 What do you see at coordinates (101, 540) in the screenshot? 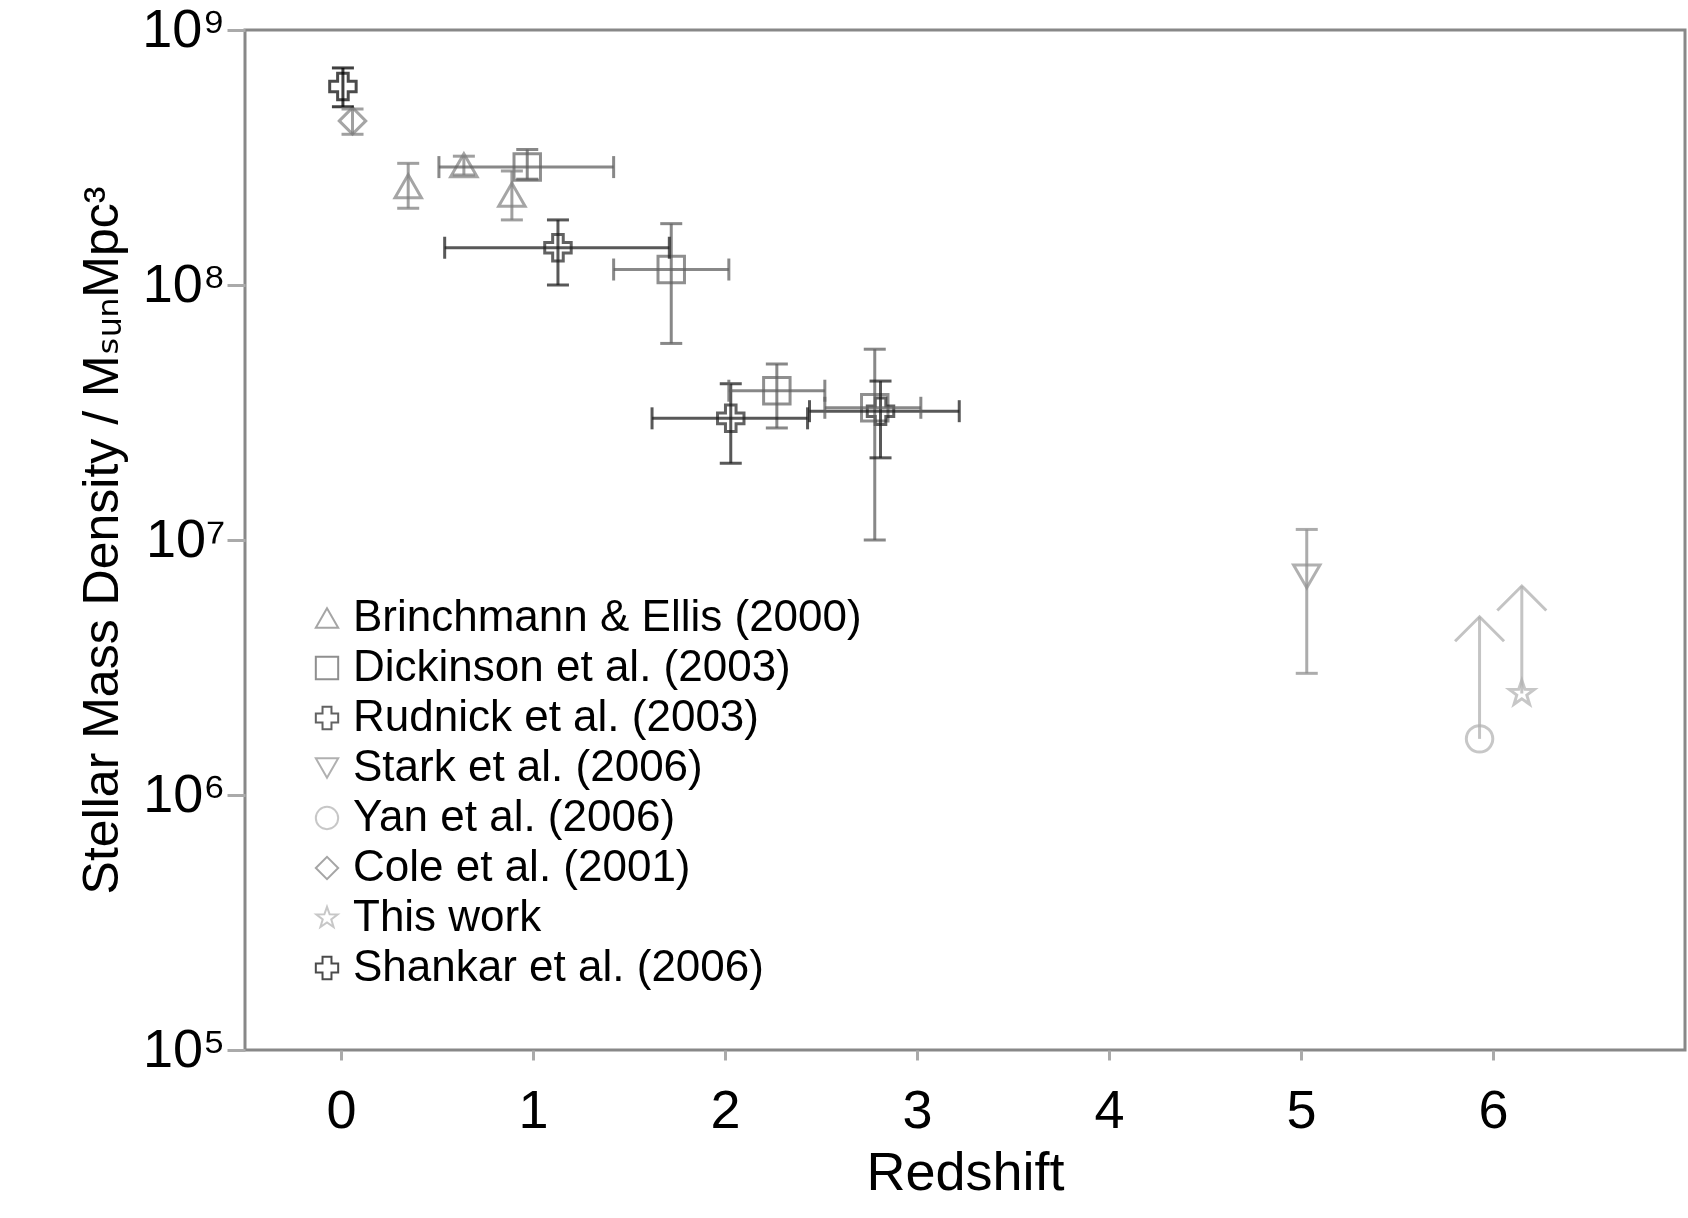
I see `y-axis-title: Stellar Mass Density / MₛᵤₙMpc³` at bounding box center [101, 540].